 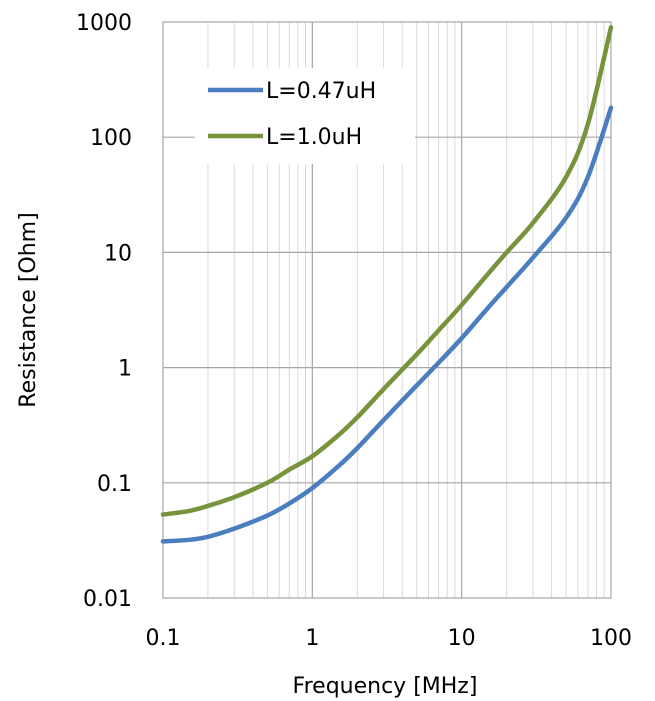 What do you see at coordinates (114, 484) in the screenshot?
I see `y-tick-label: 0.1` at bounding box center [114, 484].